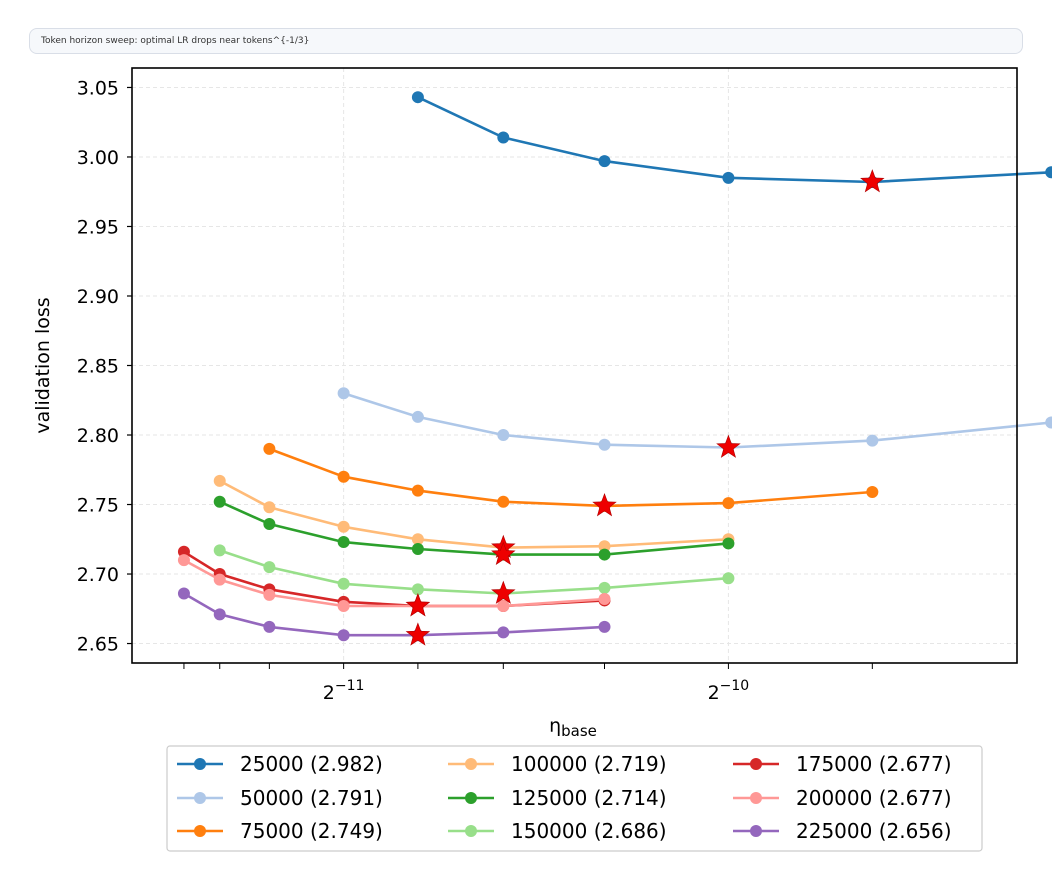 Image resolution: width=1052 pixels, height=887 pixels. What do you see at coordinates (528, 683) in the screenshot?
I see `x-axis: 2−11 2−10` at bounding box center [528, 683].